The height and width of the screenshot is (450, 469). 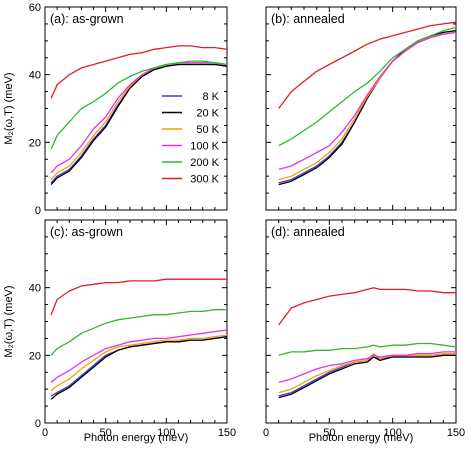 I want to click on legend-label: 50 K, so click(x=207, y=130).